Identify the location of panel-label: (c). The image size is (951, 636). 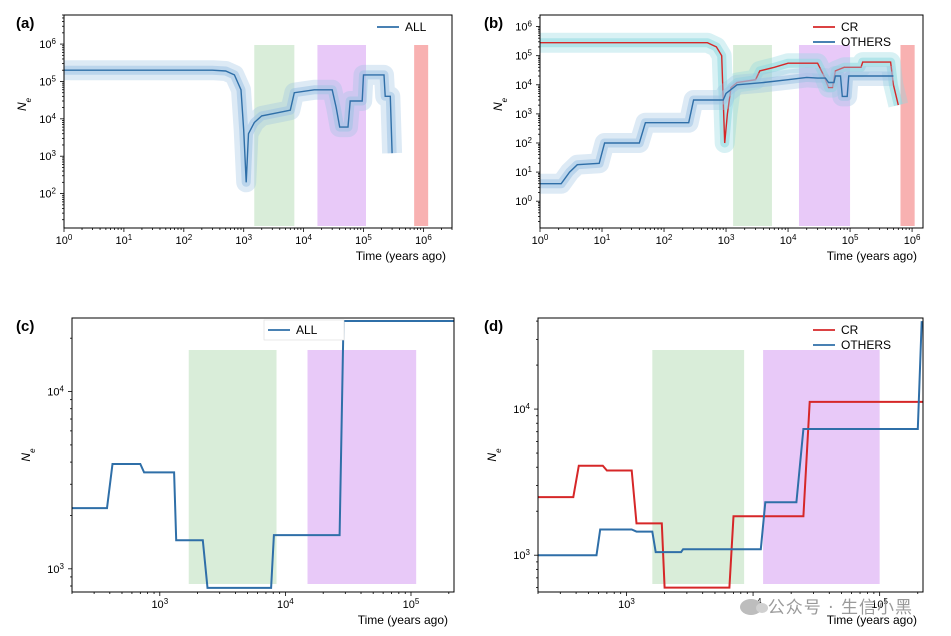
(25, 326).